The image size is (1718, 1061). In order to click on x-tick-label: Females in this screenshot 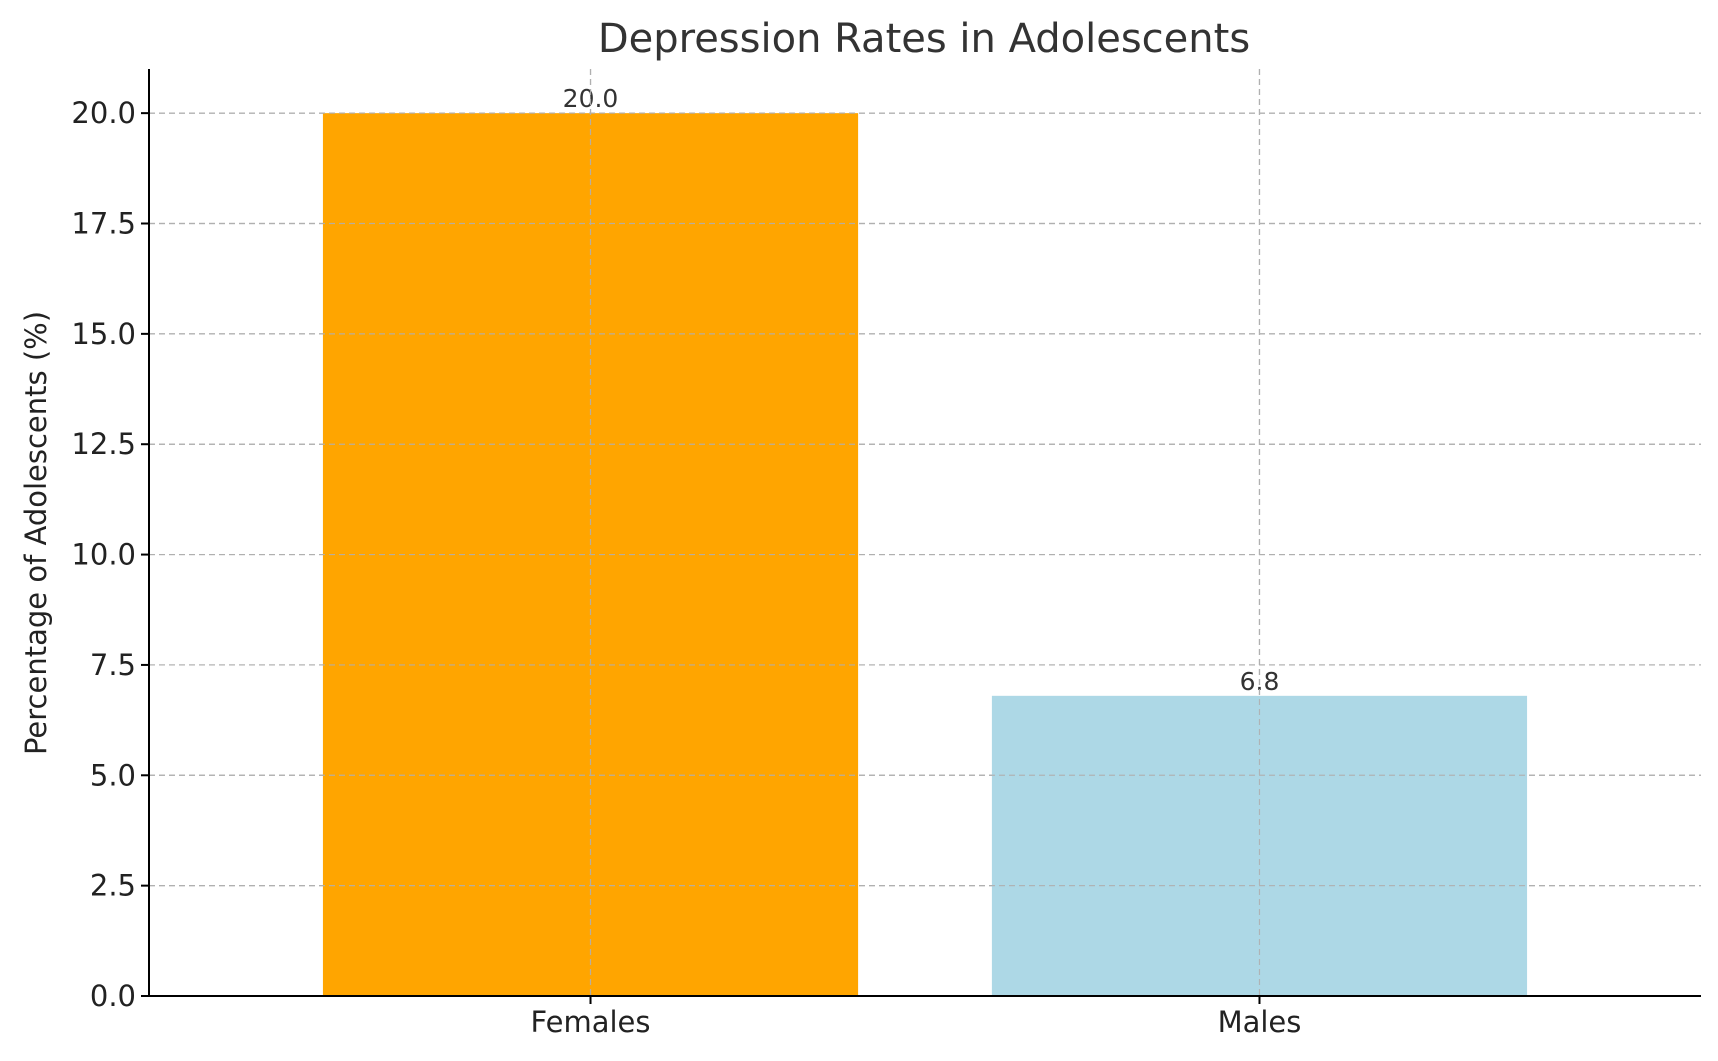, I will do `click(591, 1022)`.